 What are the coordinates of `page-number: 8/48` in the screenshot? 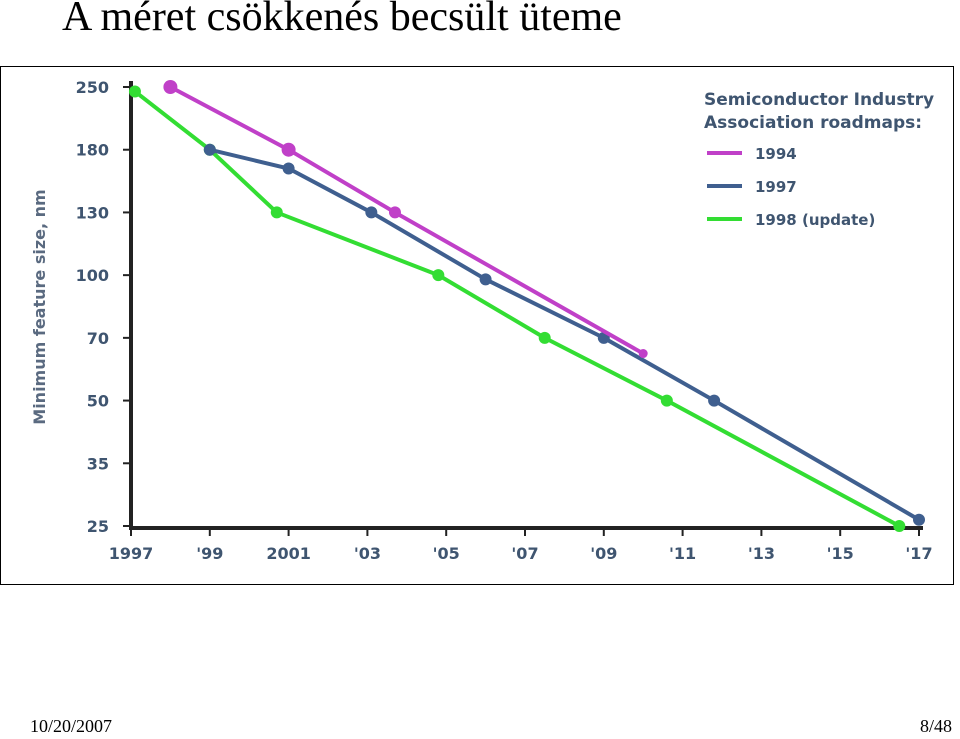 It's located at (935, 726).